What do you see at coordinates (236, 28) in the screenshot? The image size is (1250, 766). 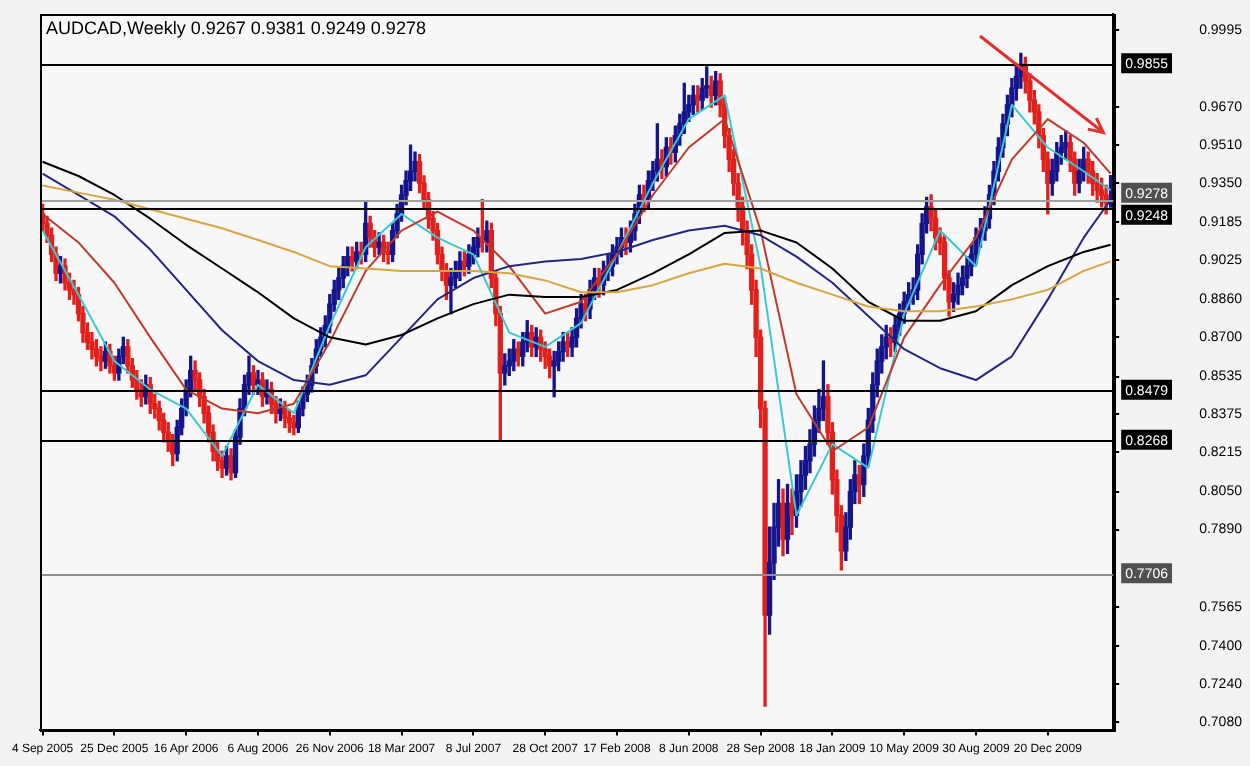 I see `chart-title: AUDCAD,Weekly 0.9267 0.9381 0.9249 0.9278` at bounding box center [236, 28].